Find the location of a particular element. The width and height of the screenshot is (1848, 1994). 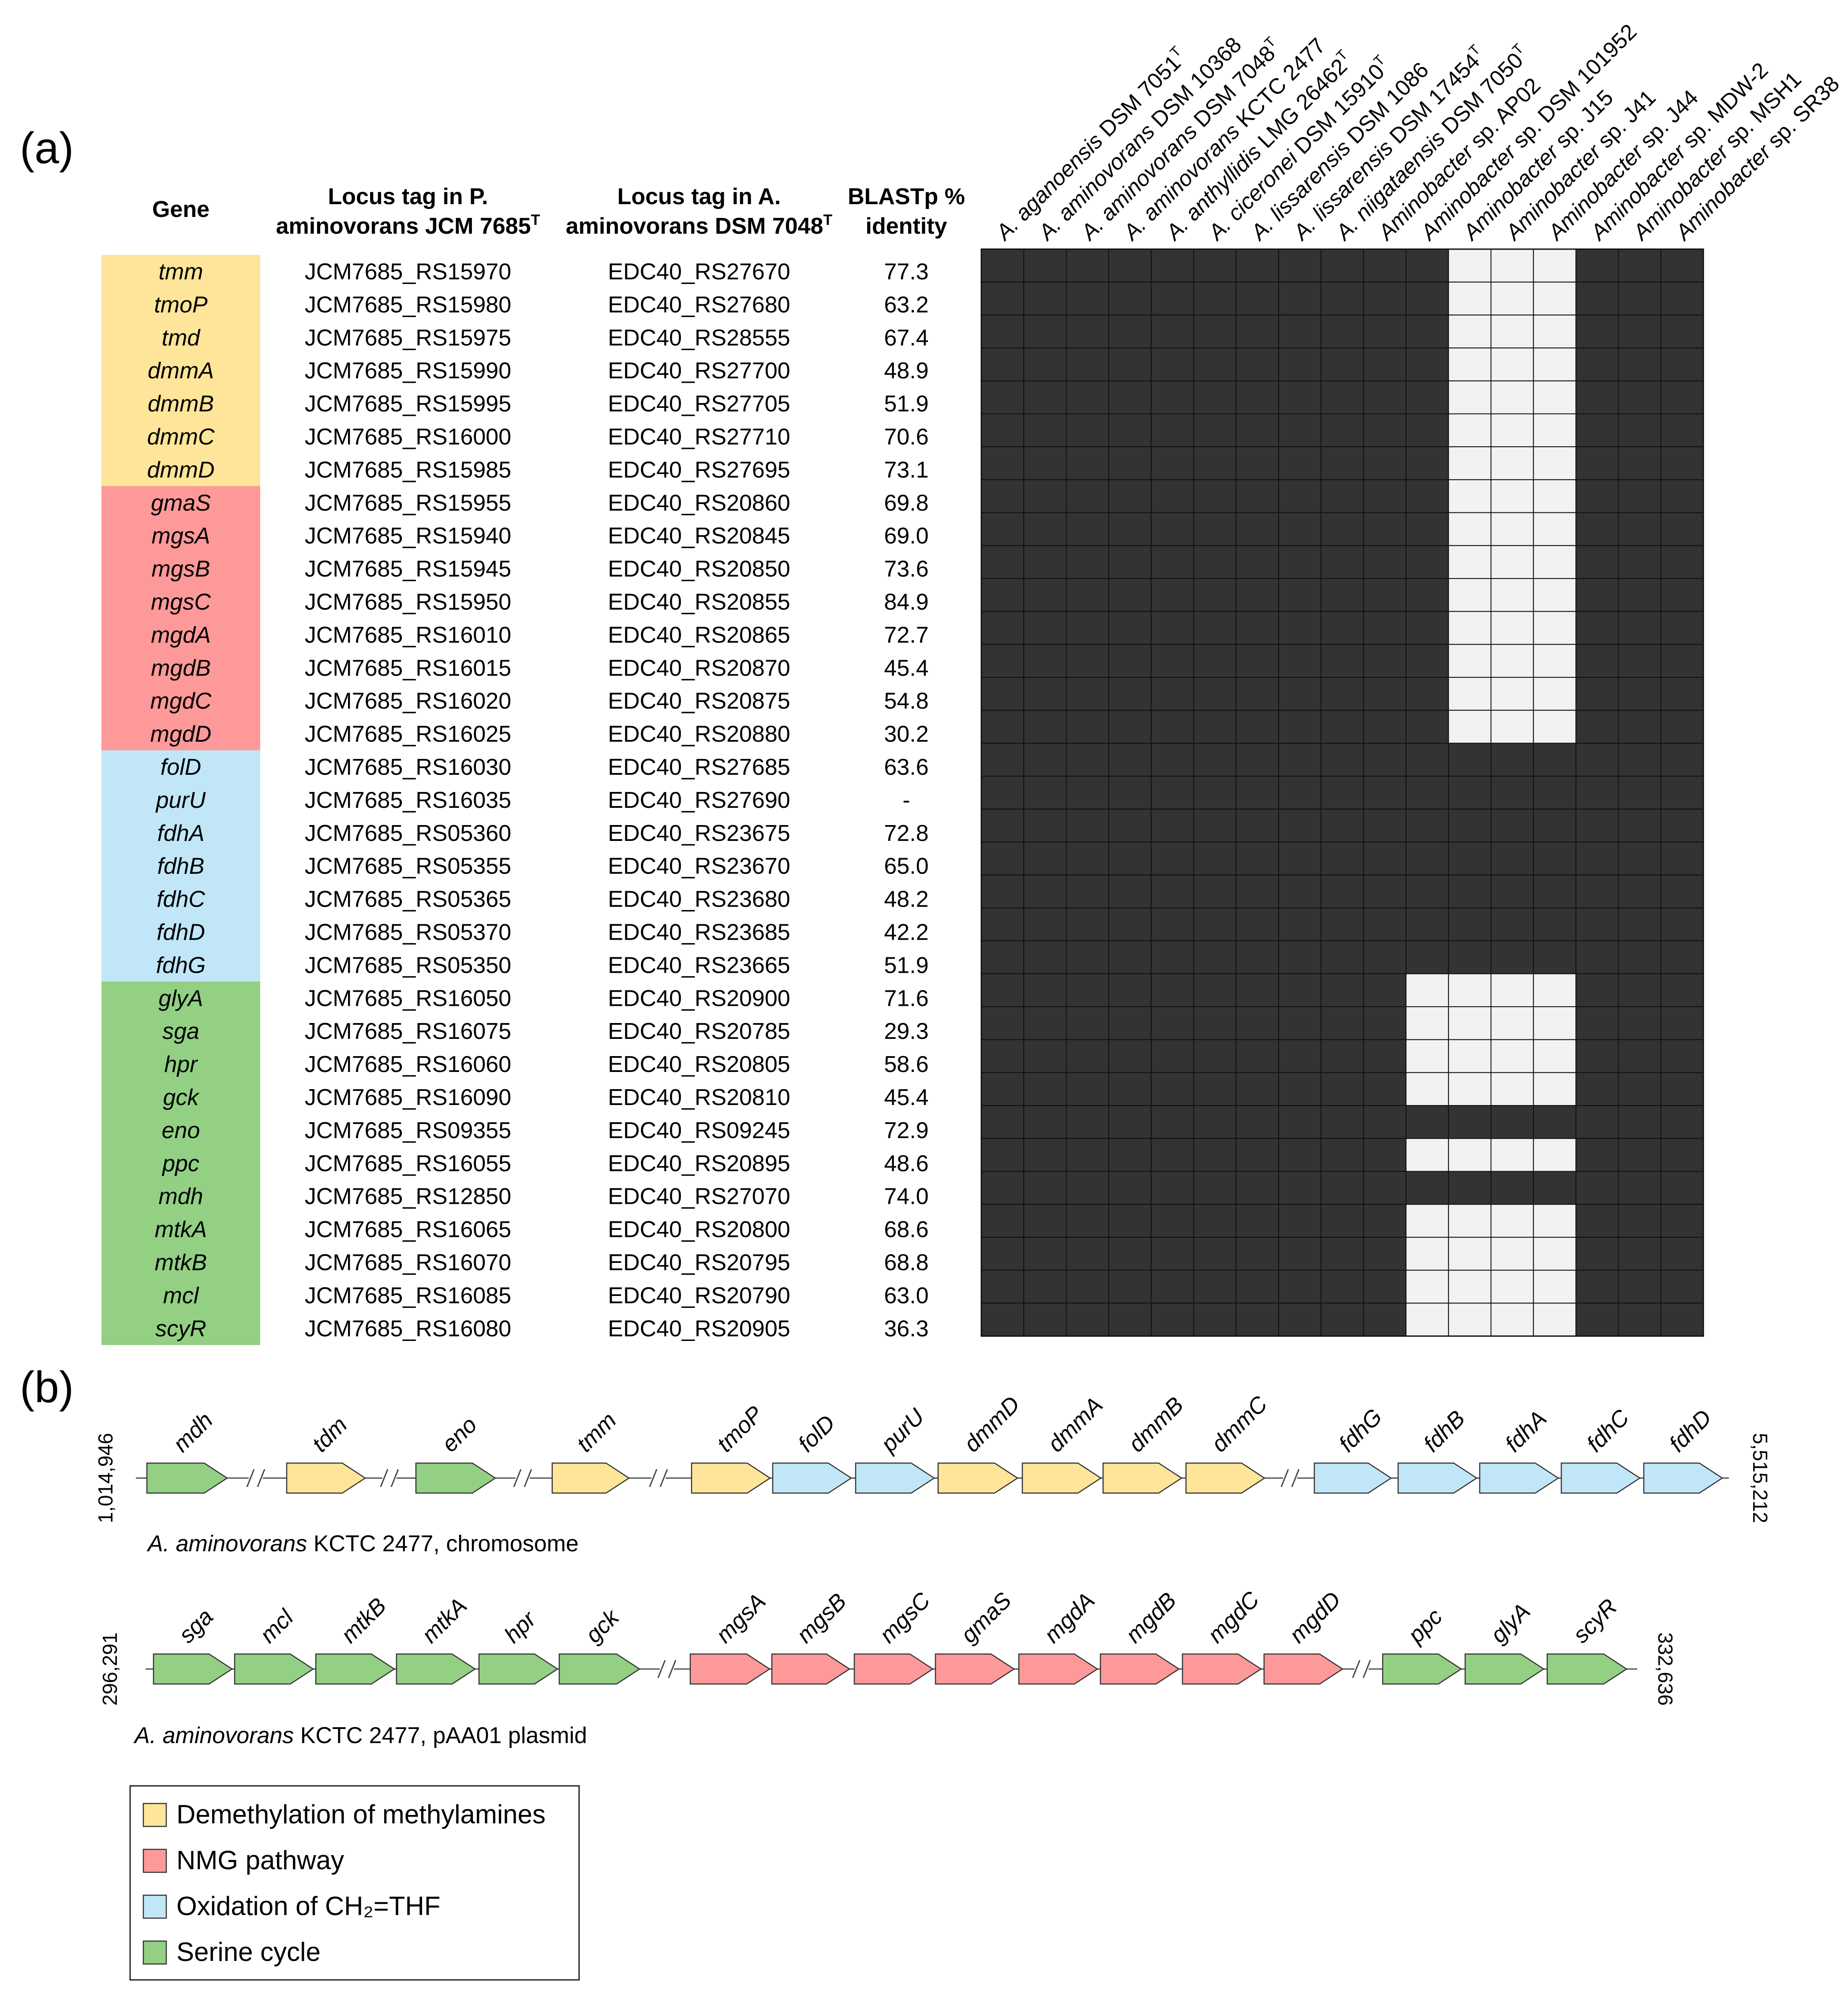

gene-name: mgsB is located at coordinates (181, 569).